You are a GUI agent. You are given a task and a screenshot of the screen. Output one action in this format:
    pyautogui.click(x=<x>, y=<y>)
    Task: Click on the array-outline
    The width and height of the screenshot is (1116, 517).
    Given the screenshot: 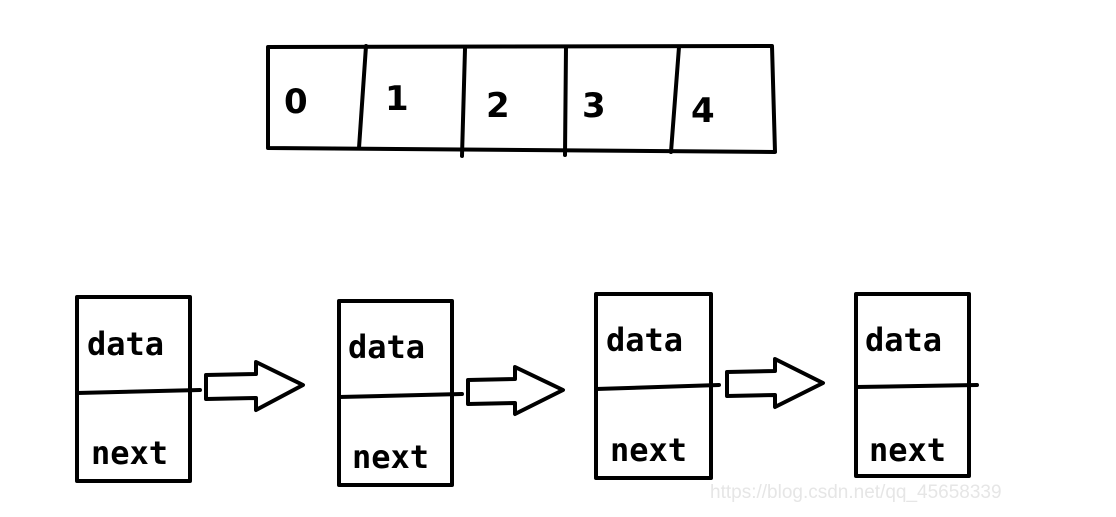 What is the action you would take?
    pyautogui.click(x=521, y=99)
    